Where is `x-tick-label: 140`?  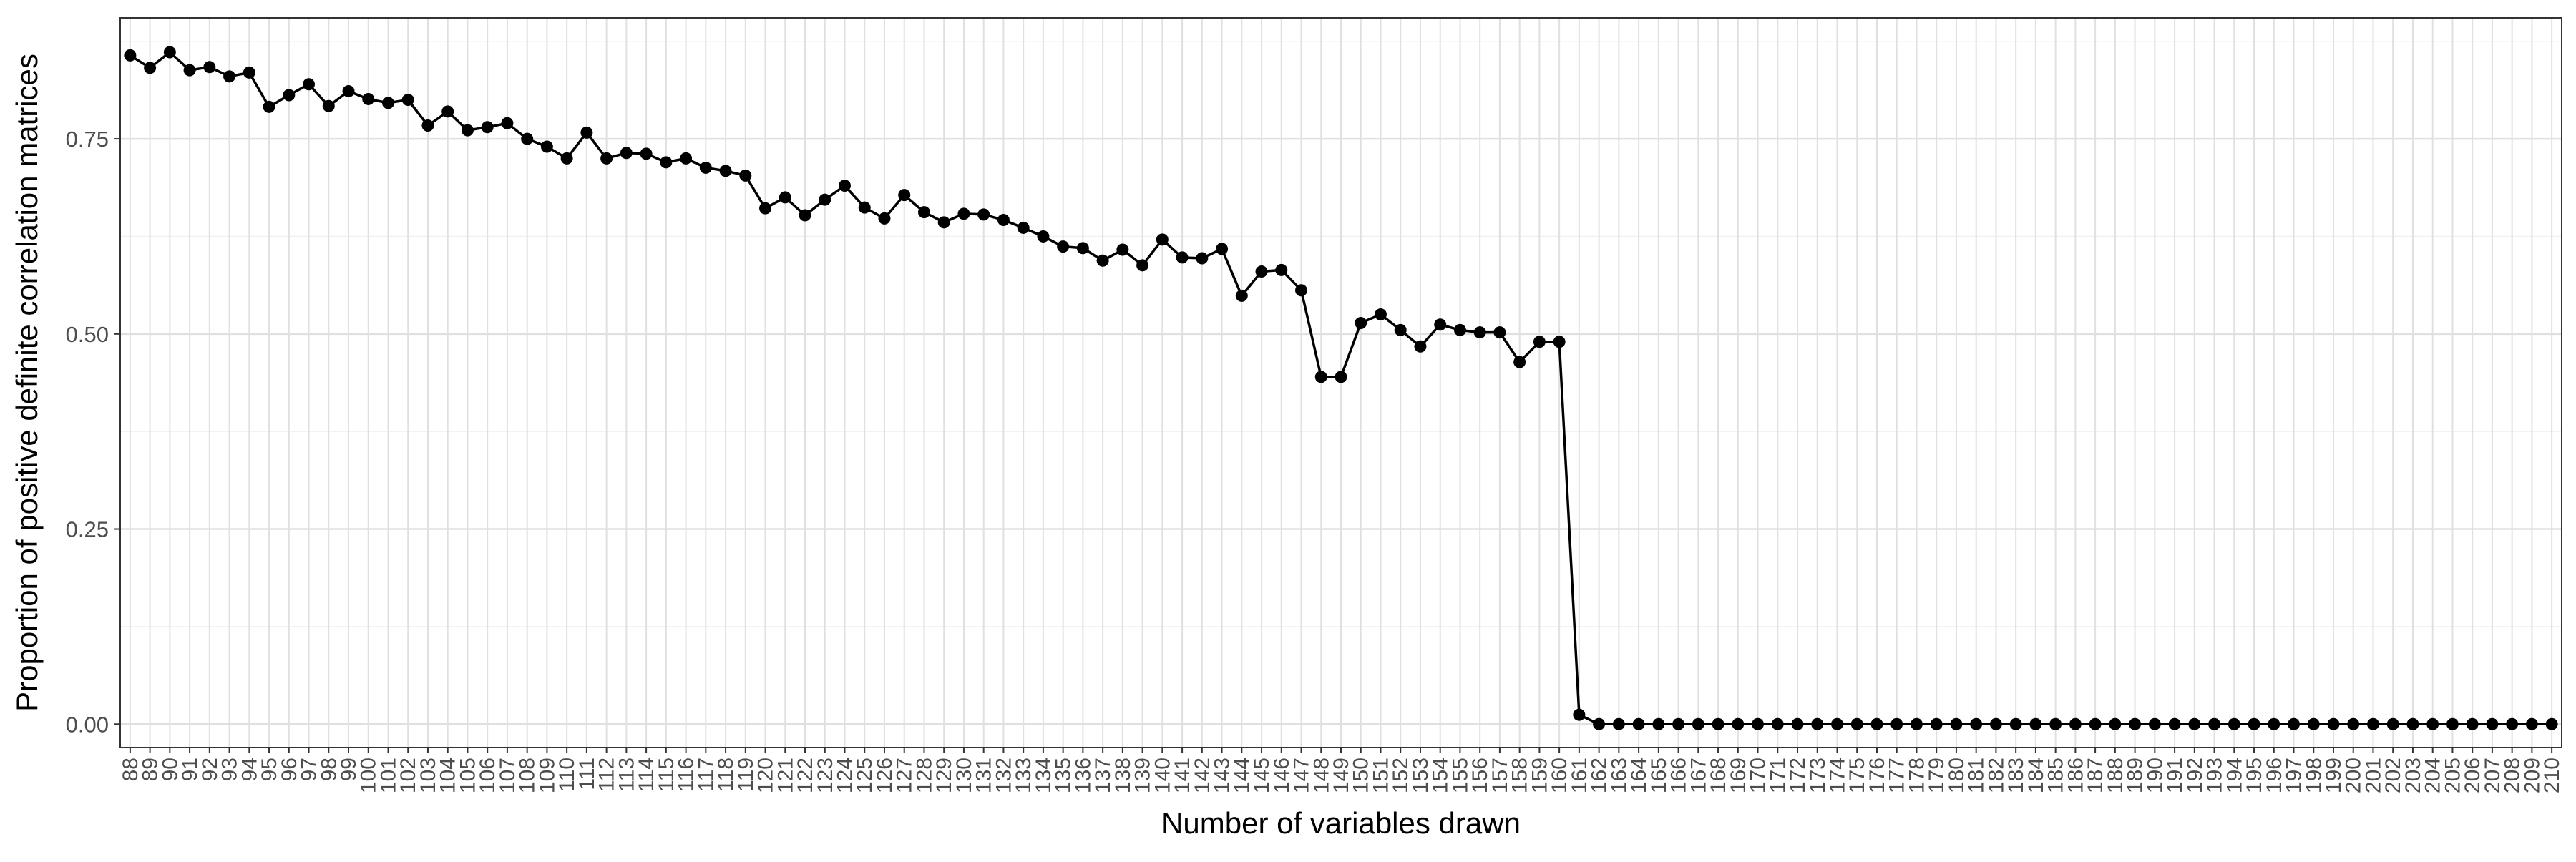 x-tick-label: 140 is located at coordinates (1162, 776).